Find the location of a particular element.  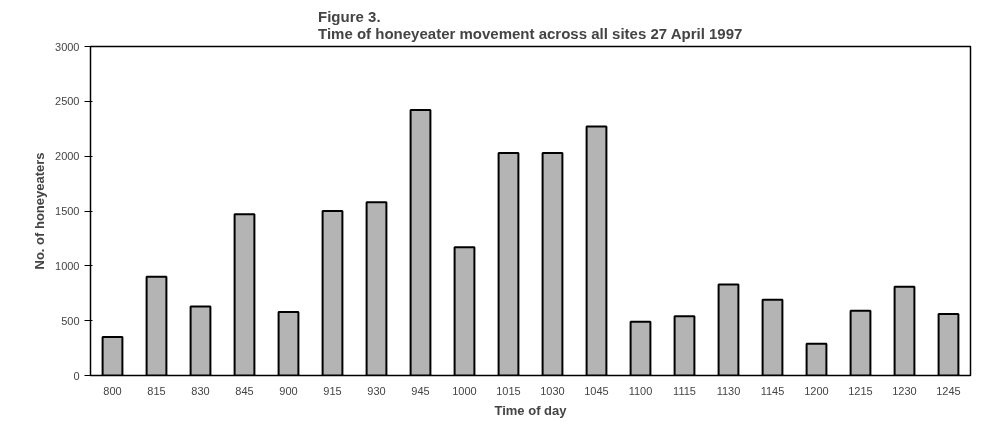

x-tick-label: 1215 is located at coordinates (860, 390).